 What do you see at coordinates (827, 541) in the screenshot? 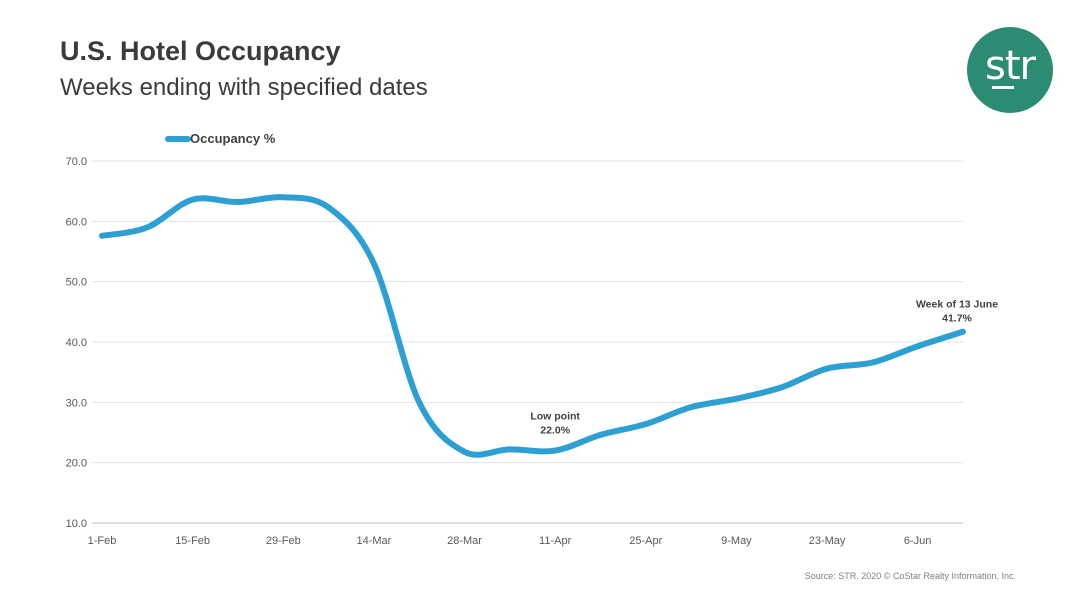
I see `x-tick-label: 23-May` at bounding box center [827, 541].